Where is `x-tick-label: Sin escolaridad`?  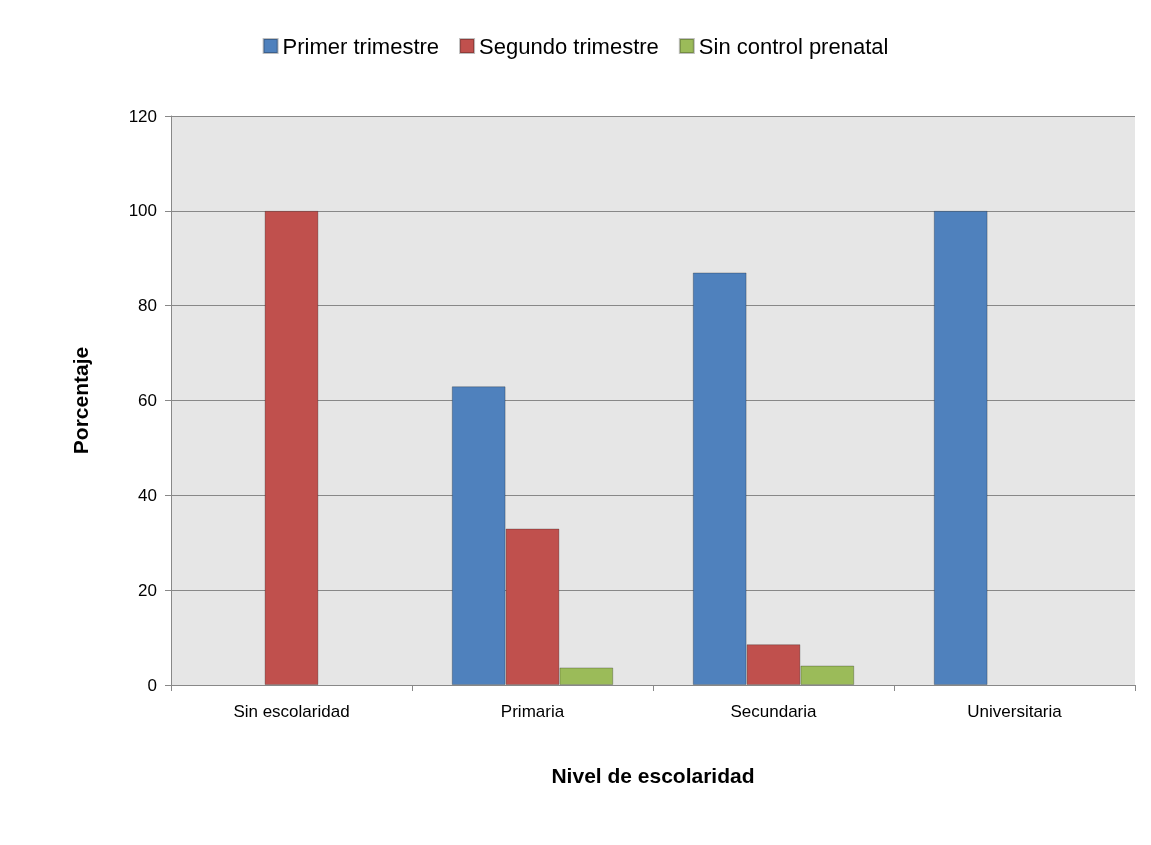 x-tick-label: Sin escolaridad is located at coordinates (291, 711).